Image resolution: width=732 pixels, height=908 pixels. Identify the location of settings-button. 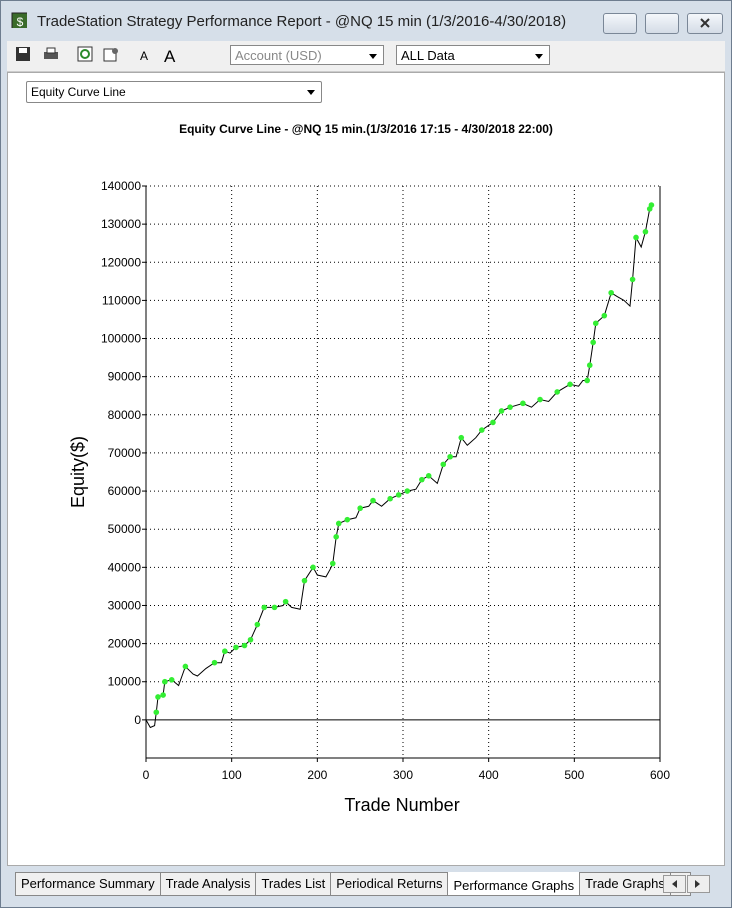
(111, 54).